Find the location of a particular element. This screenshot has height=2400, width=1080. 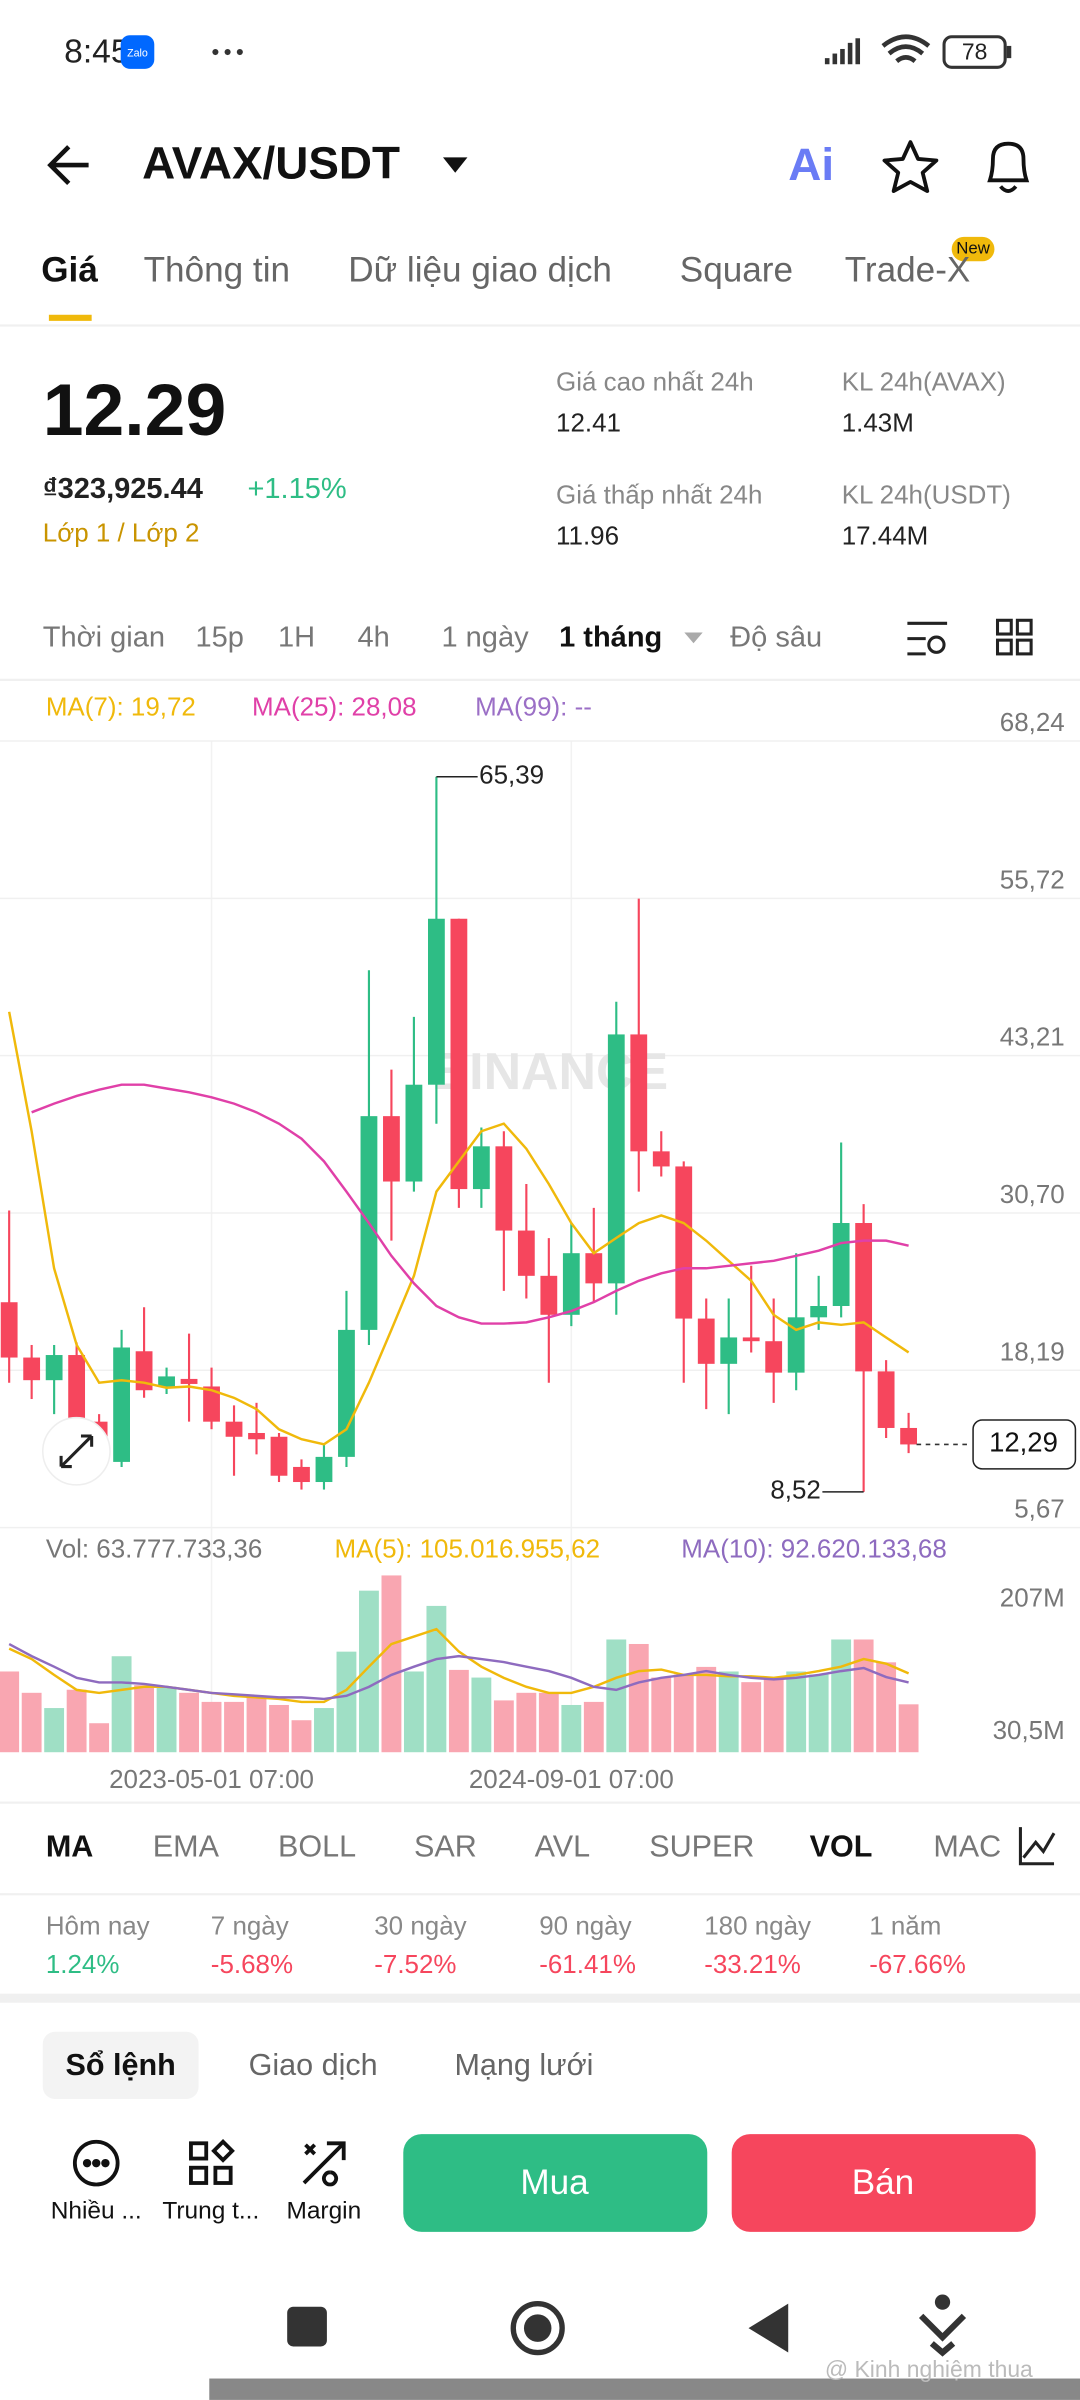

interval-dropdown is located at coordinates (693, 638).